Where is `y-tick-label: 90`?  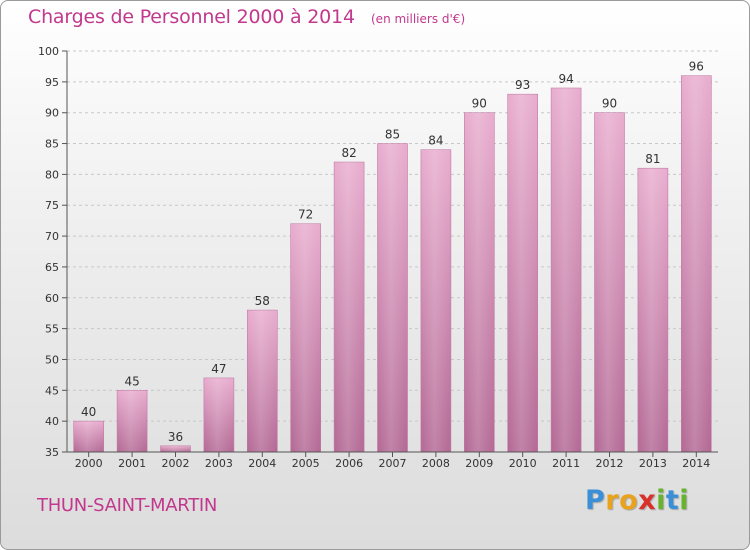
y-tick-label: 90 is located at coordinates (52, 113).